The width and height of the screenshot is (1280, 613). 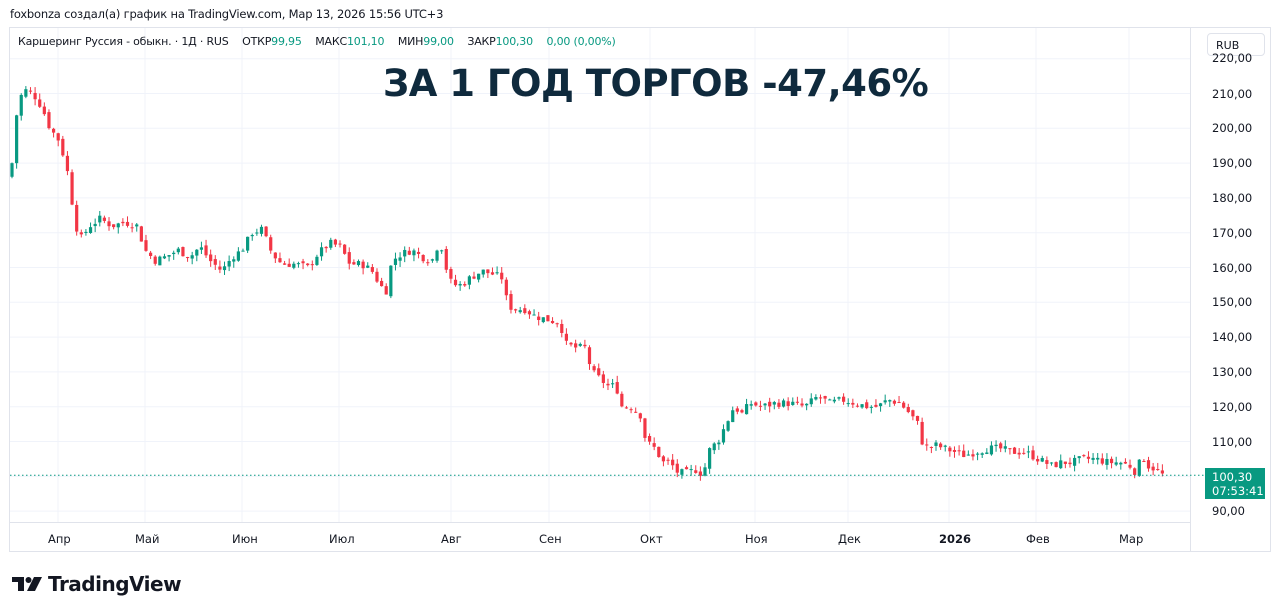 I want to click on symbol-name: Каршеринг Руссия - обыкн., so click(x=95, y=41).